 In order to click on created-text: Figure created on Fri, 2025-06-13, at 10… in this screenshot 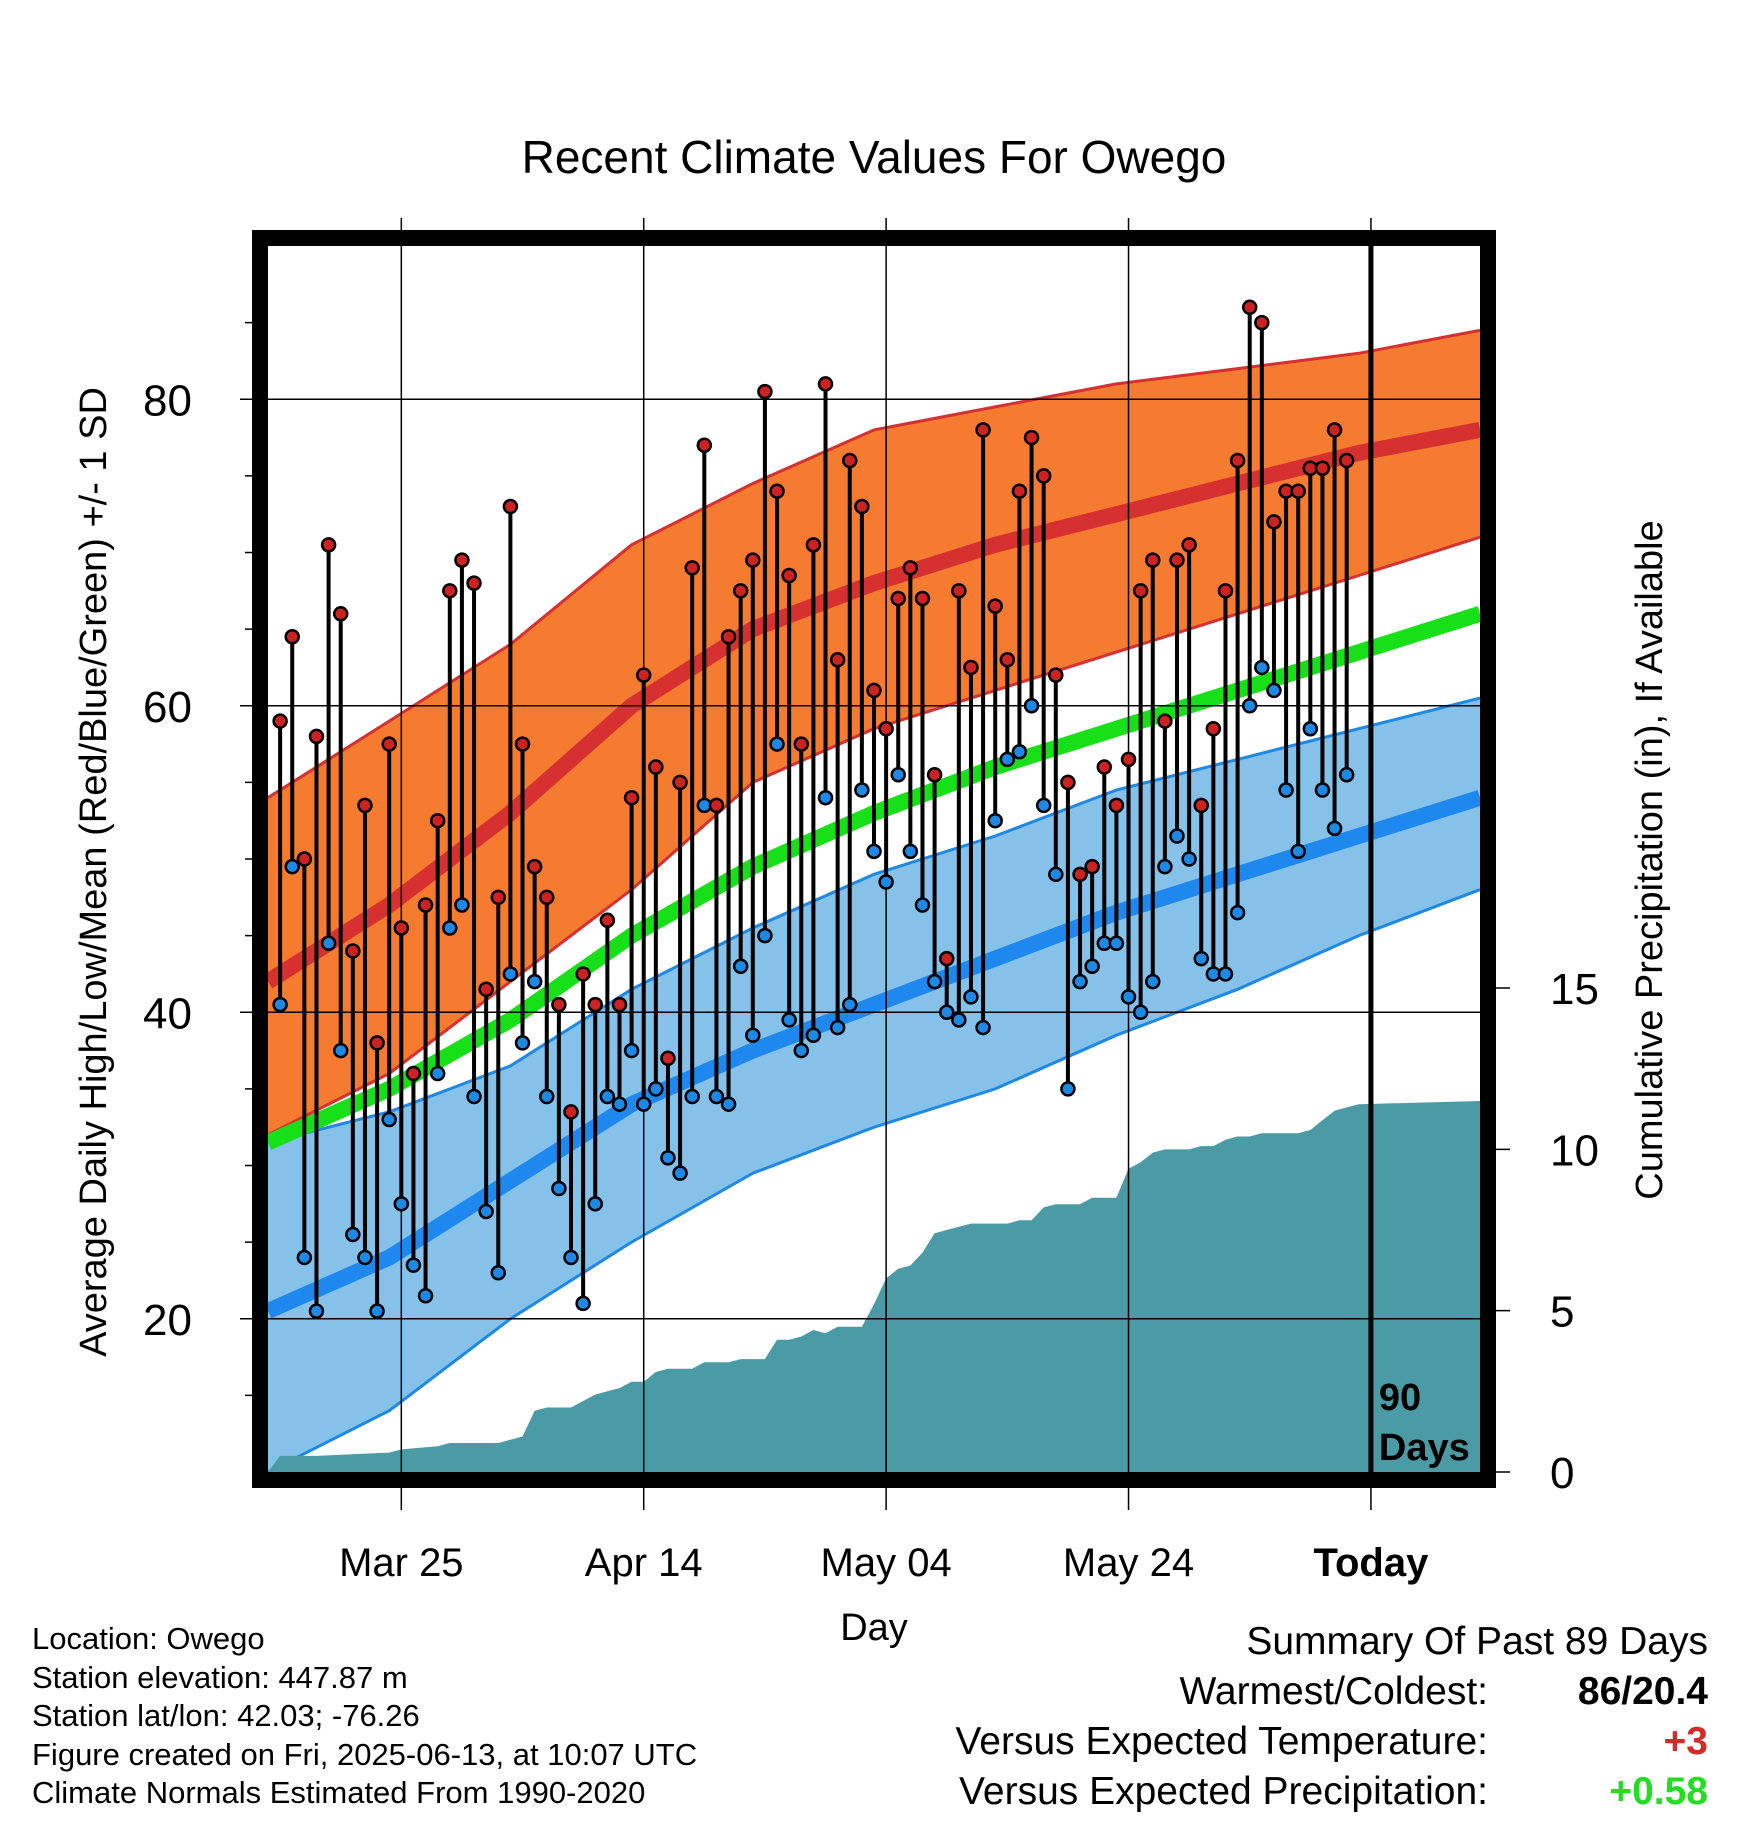, I will do `click(365, 1754)`.